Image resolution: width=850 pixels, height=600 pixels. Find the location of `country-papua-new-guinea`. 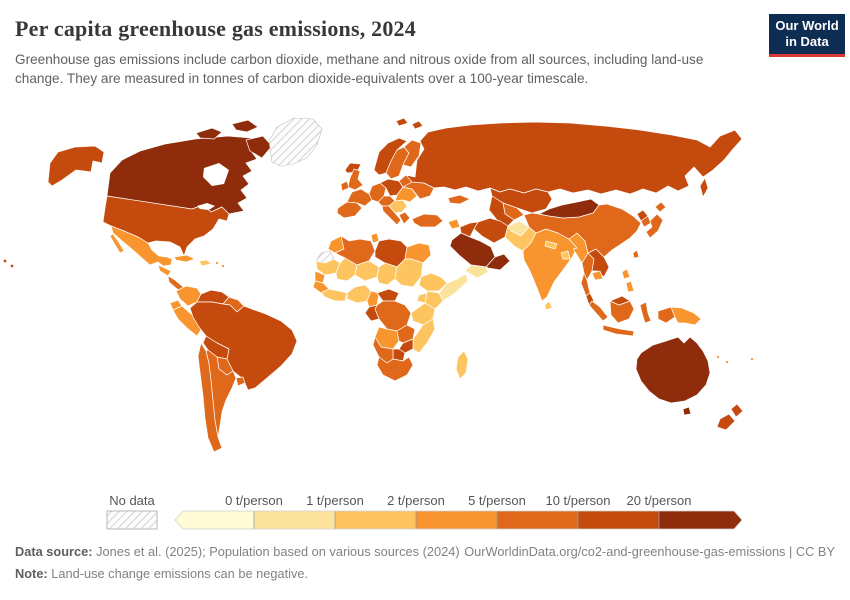

country-papua-new-guinea is located at coordinates (686, 316).